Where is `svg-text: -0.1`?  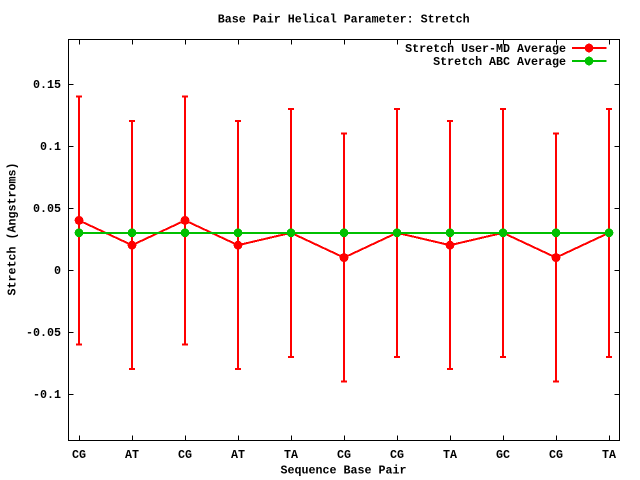 svg-text: -0.1 is located at coordinates (47, 395).